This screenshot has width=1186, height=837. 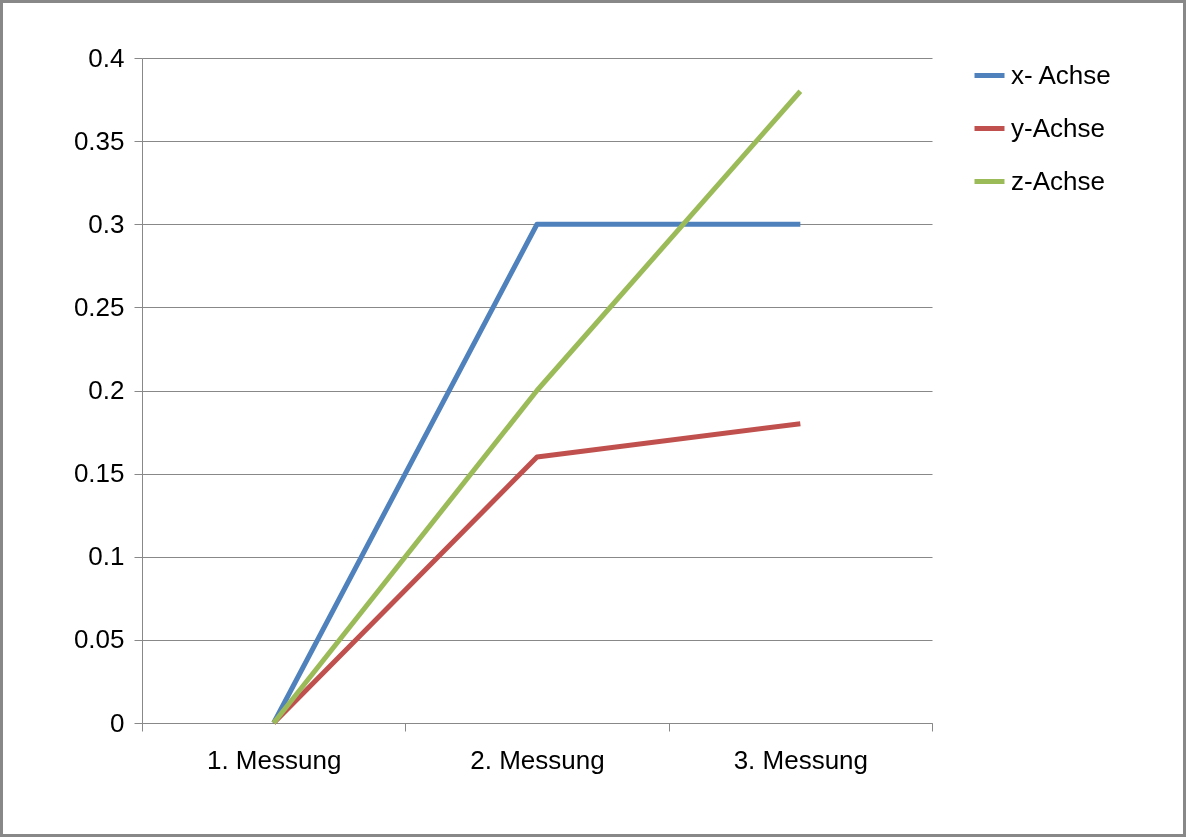 What do you see at coordinates (117, 722) in the screenshot?
I see `y-tick-label: 0` at bounding box center [117, 722].